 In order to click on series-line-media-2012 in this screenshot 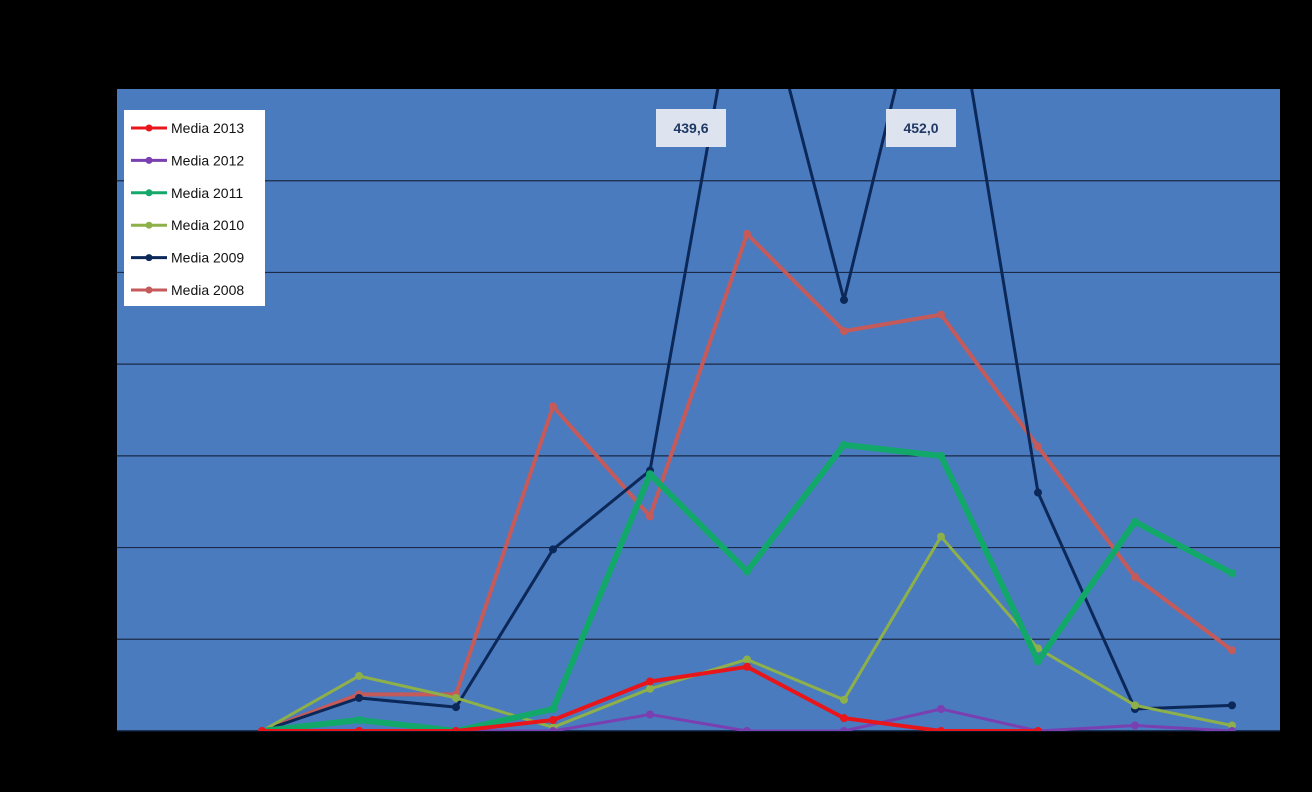, I will do `click(747, 719)`.